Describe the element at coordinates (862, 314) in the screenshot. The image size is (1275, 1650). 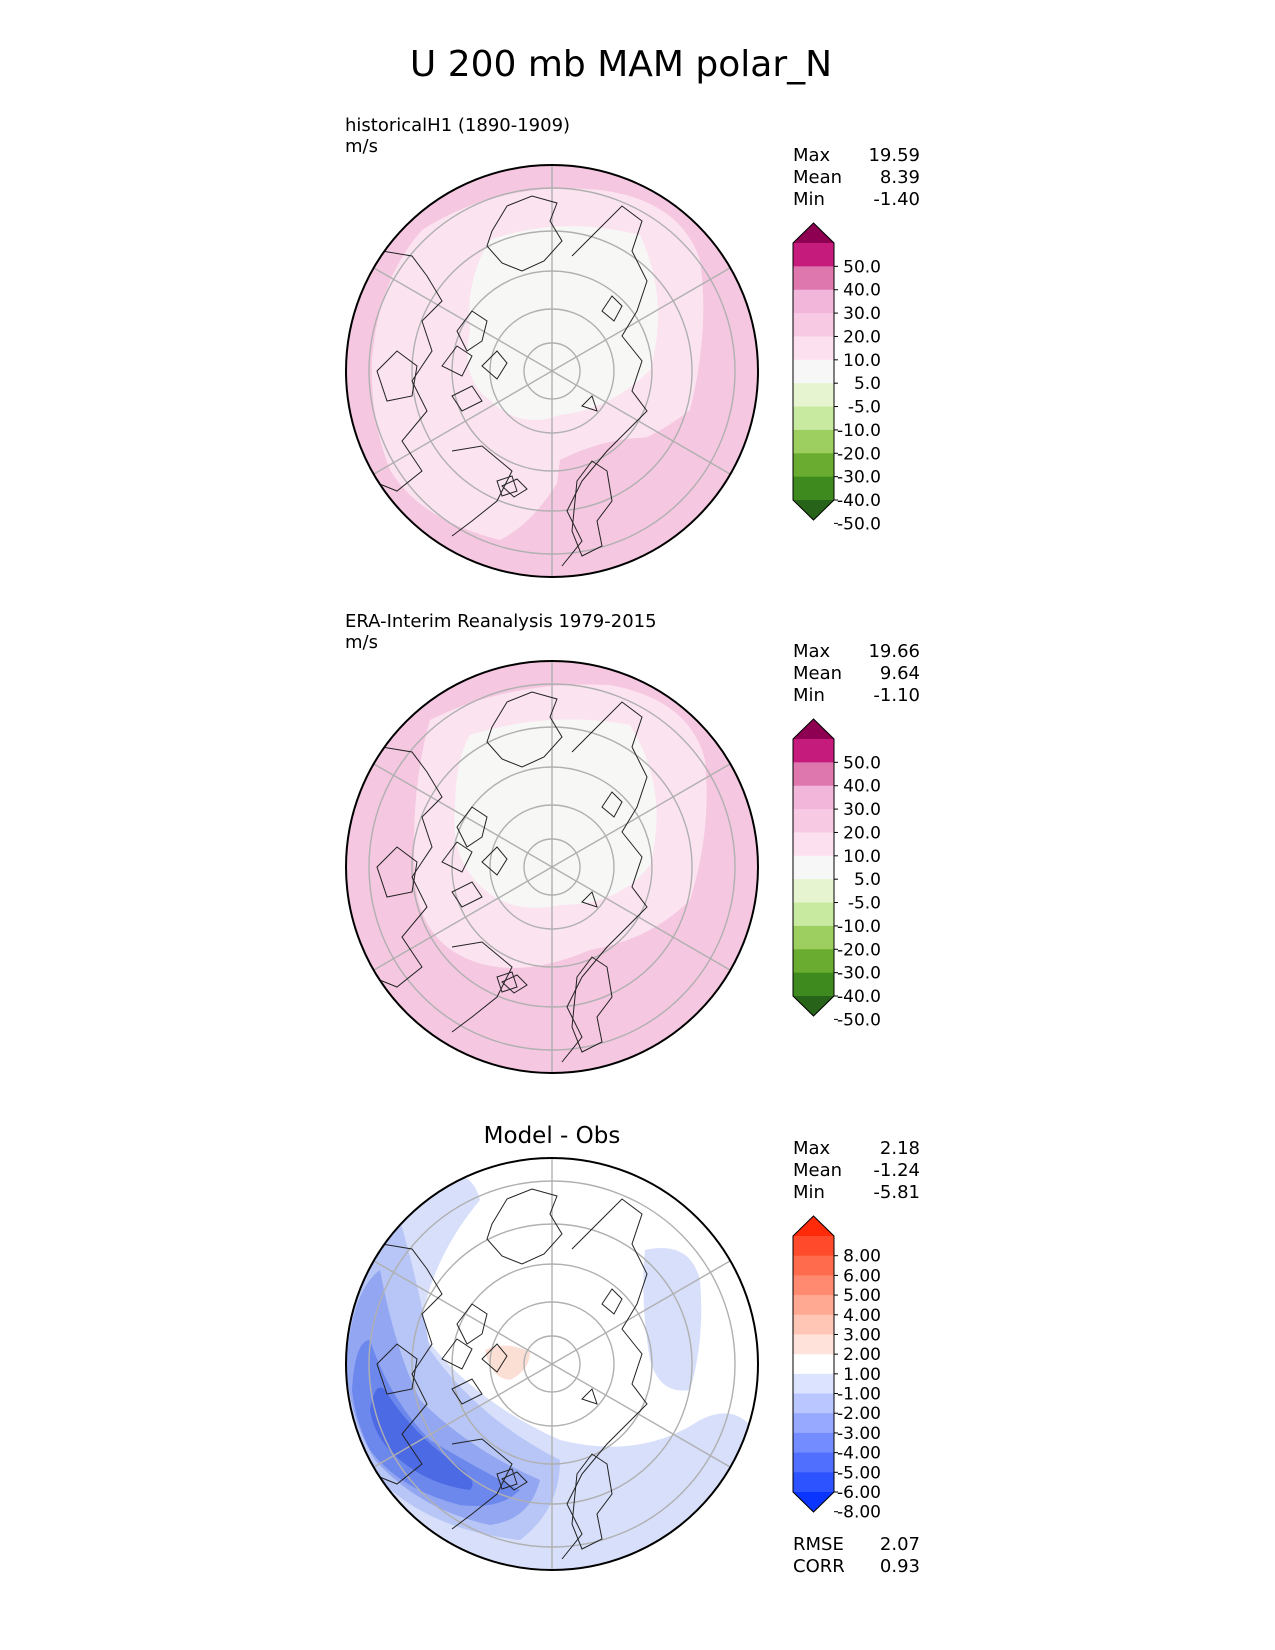
I see `panel-test-colorbar-label: 30.0` at that location.